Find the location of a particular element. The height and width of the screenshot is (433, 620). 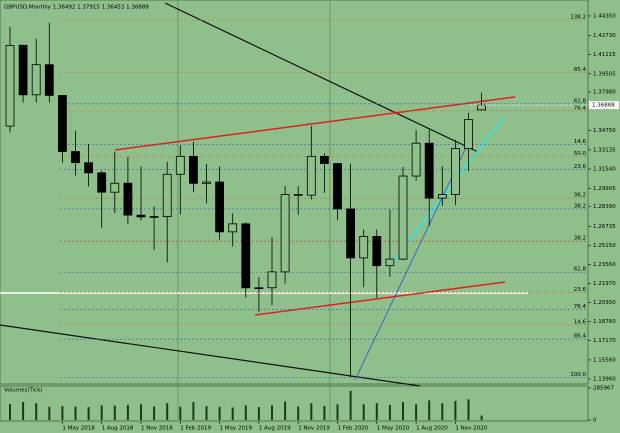

x-tick-label: 1 May 2020 is located at coordinates (393, 429).